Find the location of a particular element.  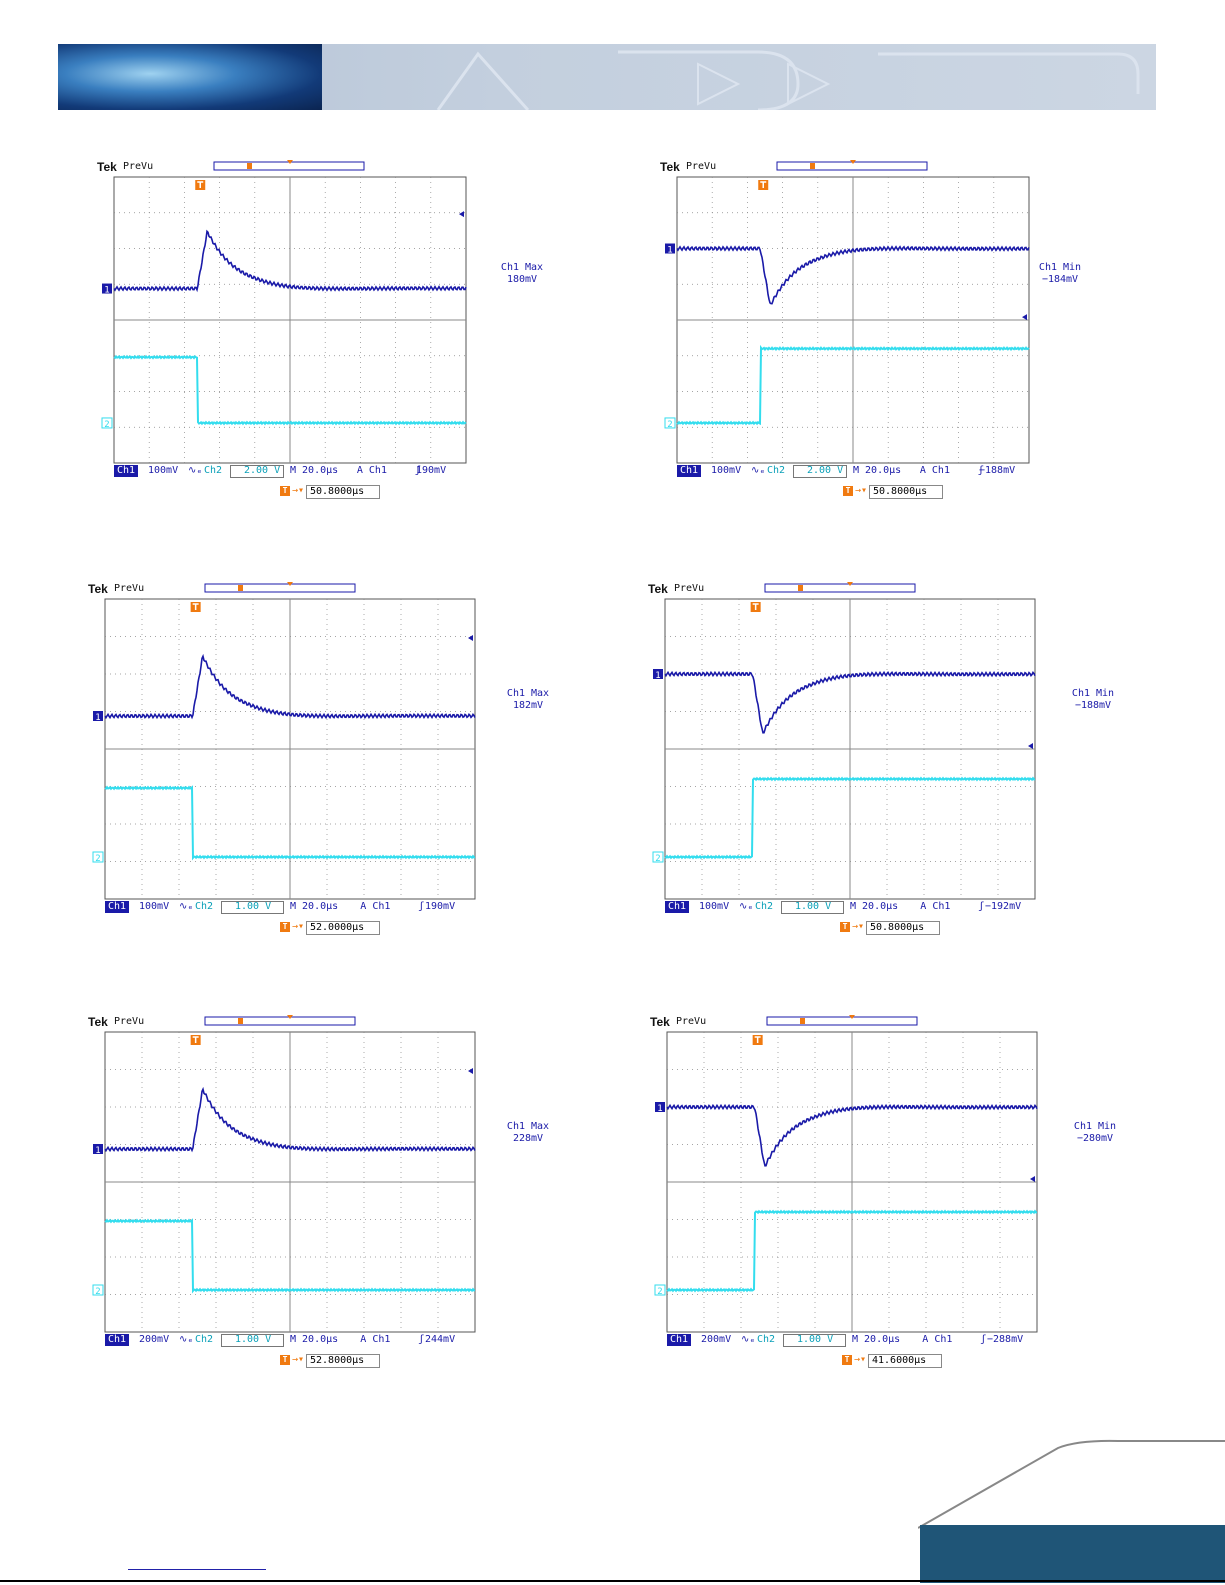

header-banner is located at coordinates (607, 77).